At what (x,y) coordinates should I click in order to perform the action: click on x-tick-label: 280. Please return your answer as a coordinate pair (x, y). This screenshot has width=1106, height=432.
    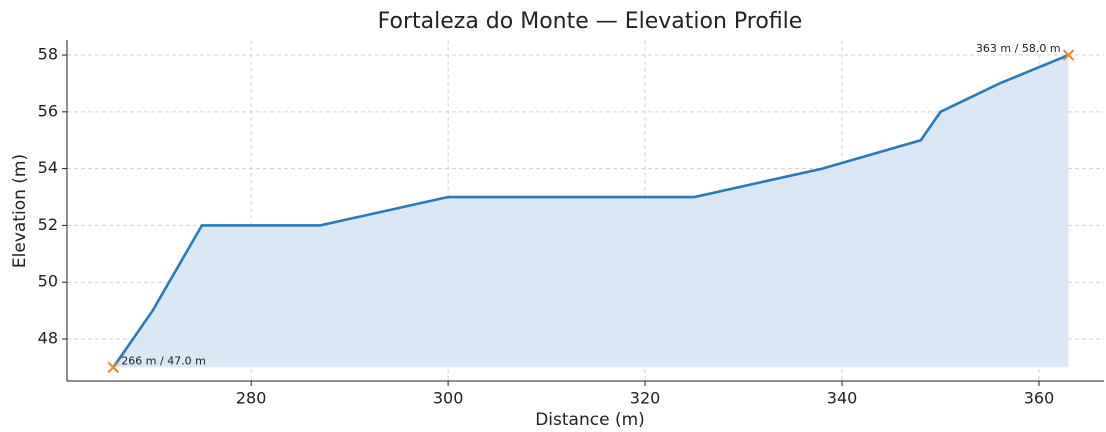
    Looking at the image, I should click on (251, 398).